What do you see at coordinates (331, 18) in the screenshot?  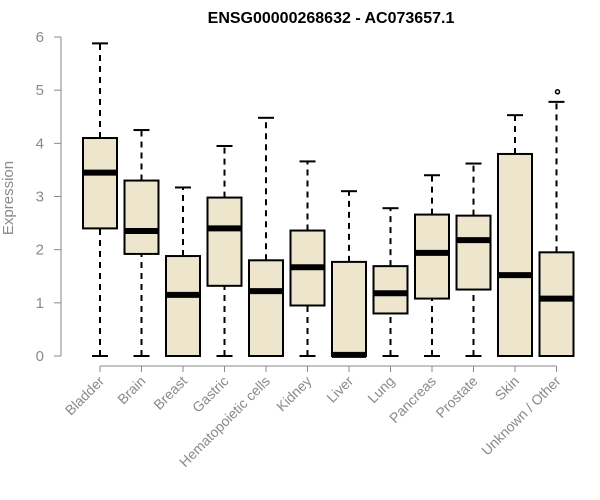 I see `chart-title: ENSG00000268632 - AC073657.1` at bounding box center [331, 18].